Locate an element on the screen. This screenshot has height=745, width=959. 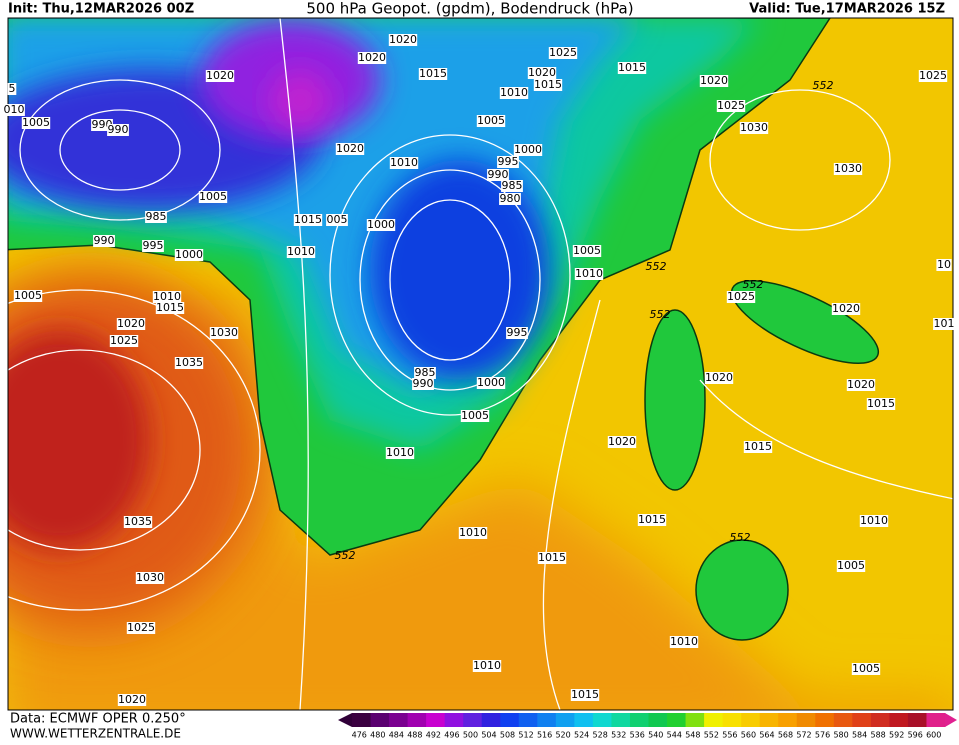
data-source: Data: ECMWF OPER 0.250° is located at coordinates (98, 719).